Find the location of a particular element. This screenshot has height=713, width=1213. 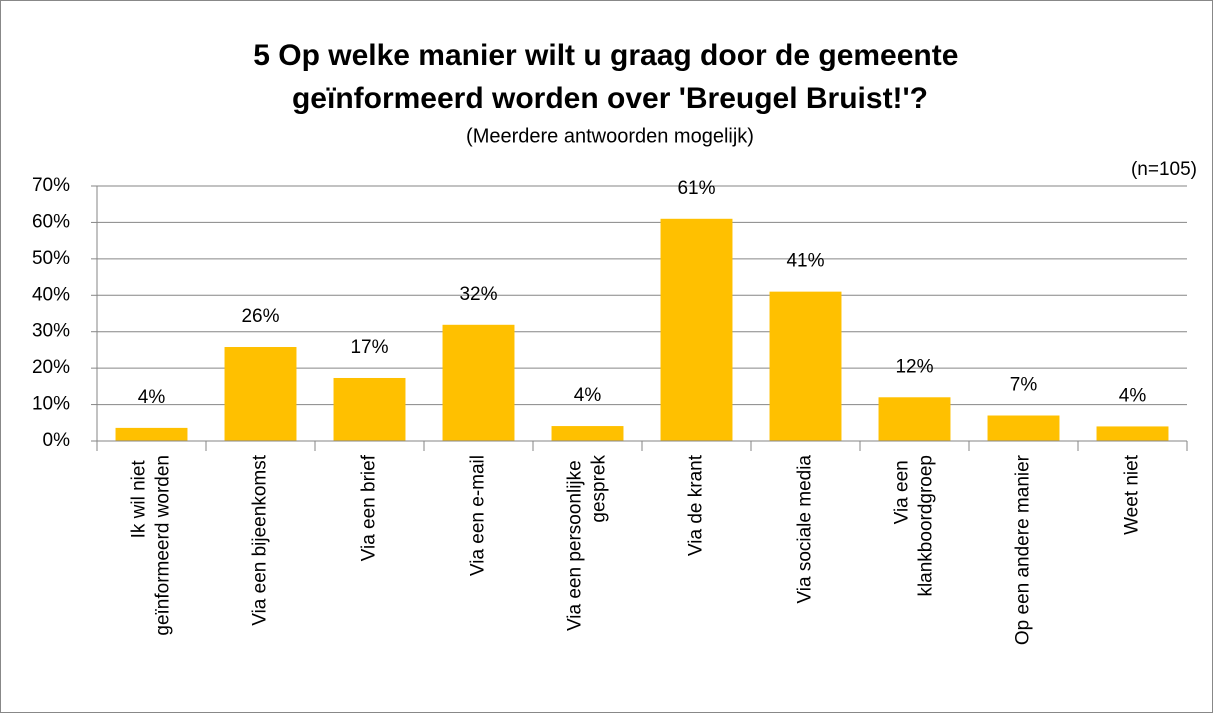

y-tick-label: 50% is located at coordinates (51, 258).